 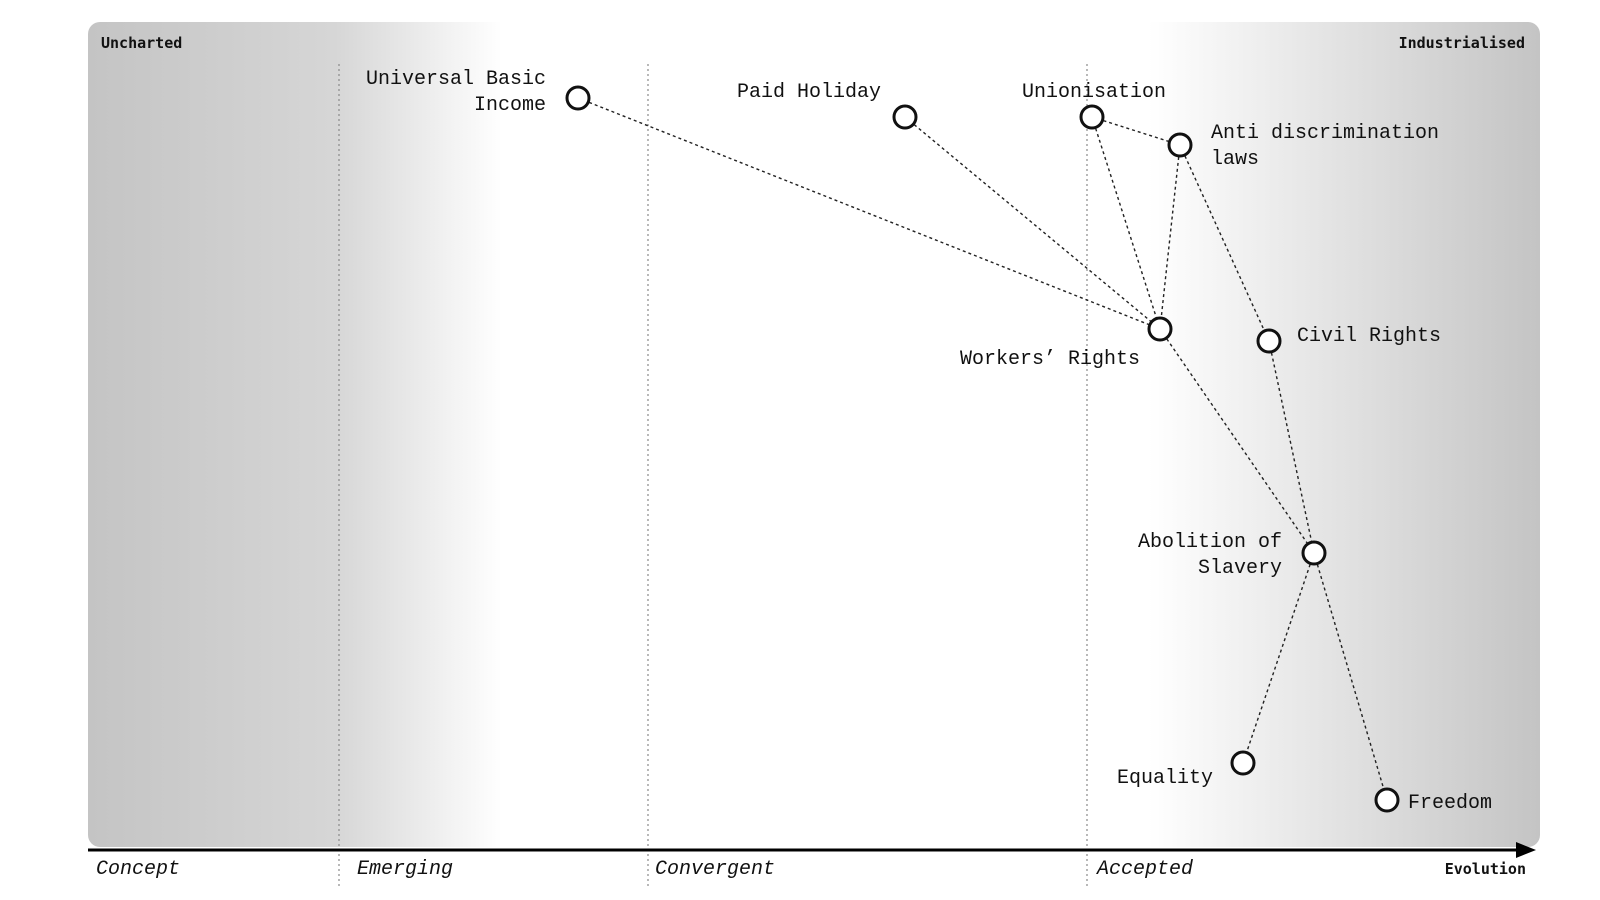 I want to click on industrialised-label: Industrialised, so click(x=1462, y=43).